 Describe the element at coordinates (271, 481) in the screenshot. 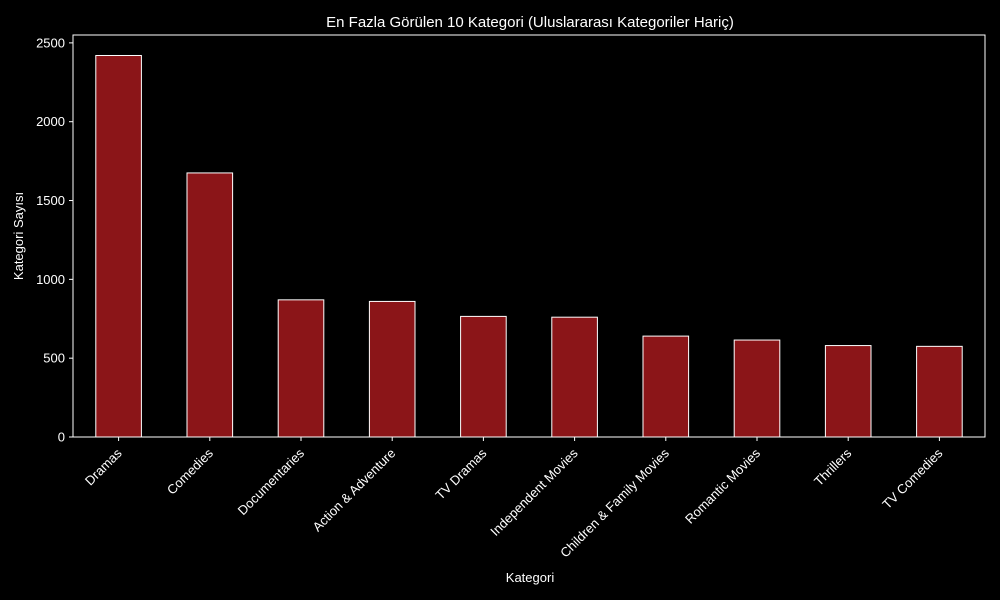

I see `x-tick-label: Documentaries` at that location.